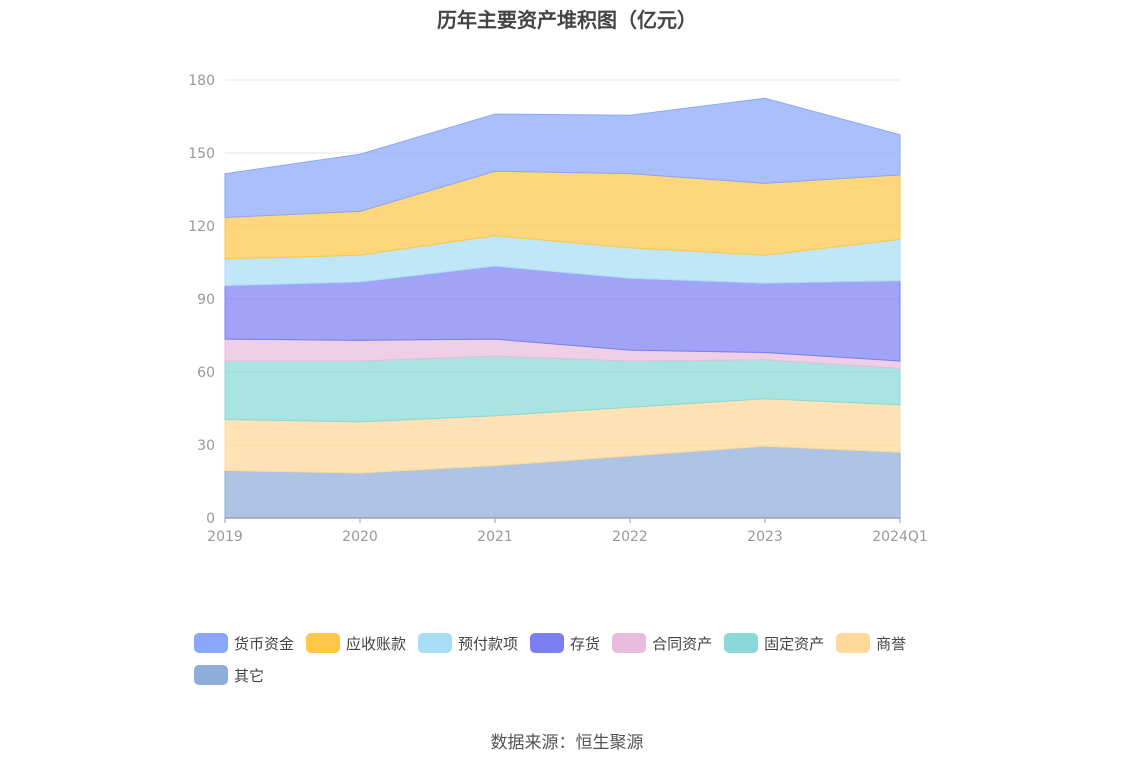 Image resolution: width=1134 pixels, height=766 pixels. I want to click on legend-label: 应收账款, so click(376, 643).